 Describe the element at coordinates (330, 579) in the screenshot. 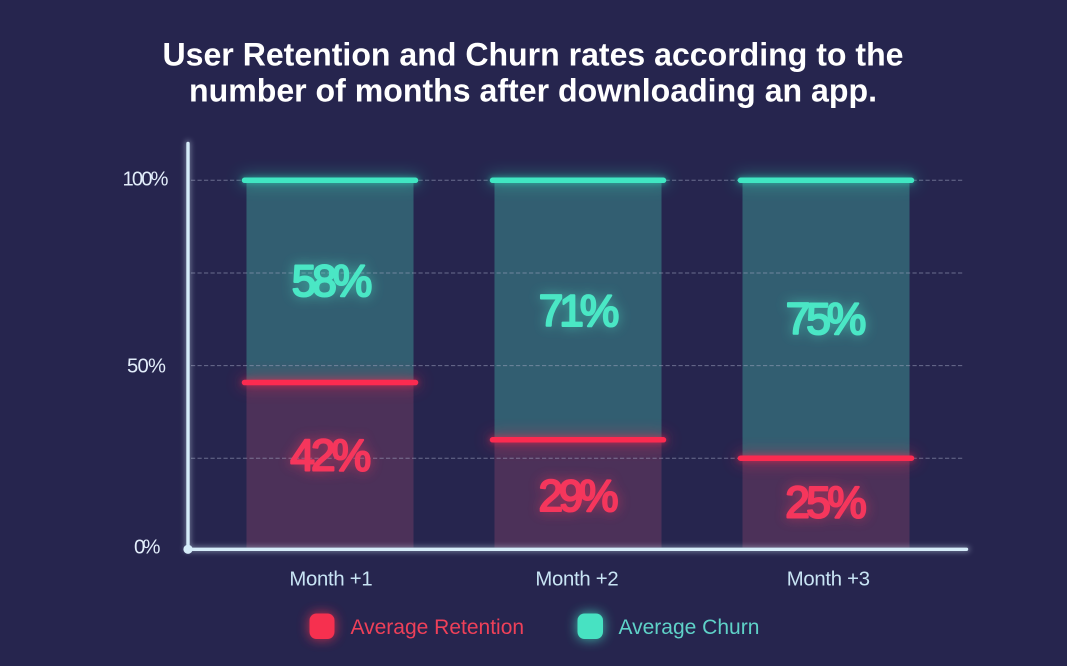

I see `svg-text: Month +1` at that location.